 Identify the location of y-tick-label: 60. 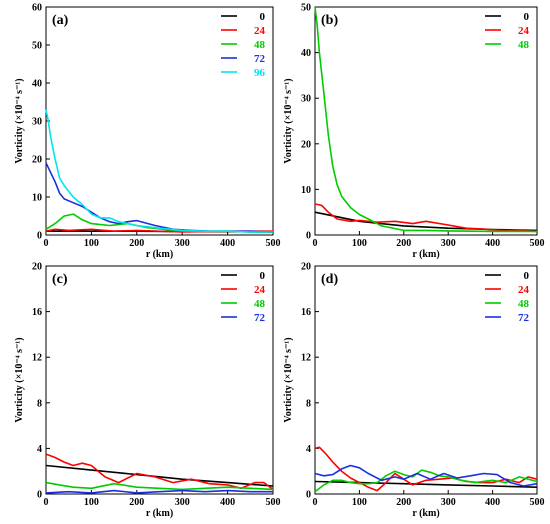
(37, 8).